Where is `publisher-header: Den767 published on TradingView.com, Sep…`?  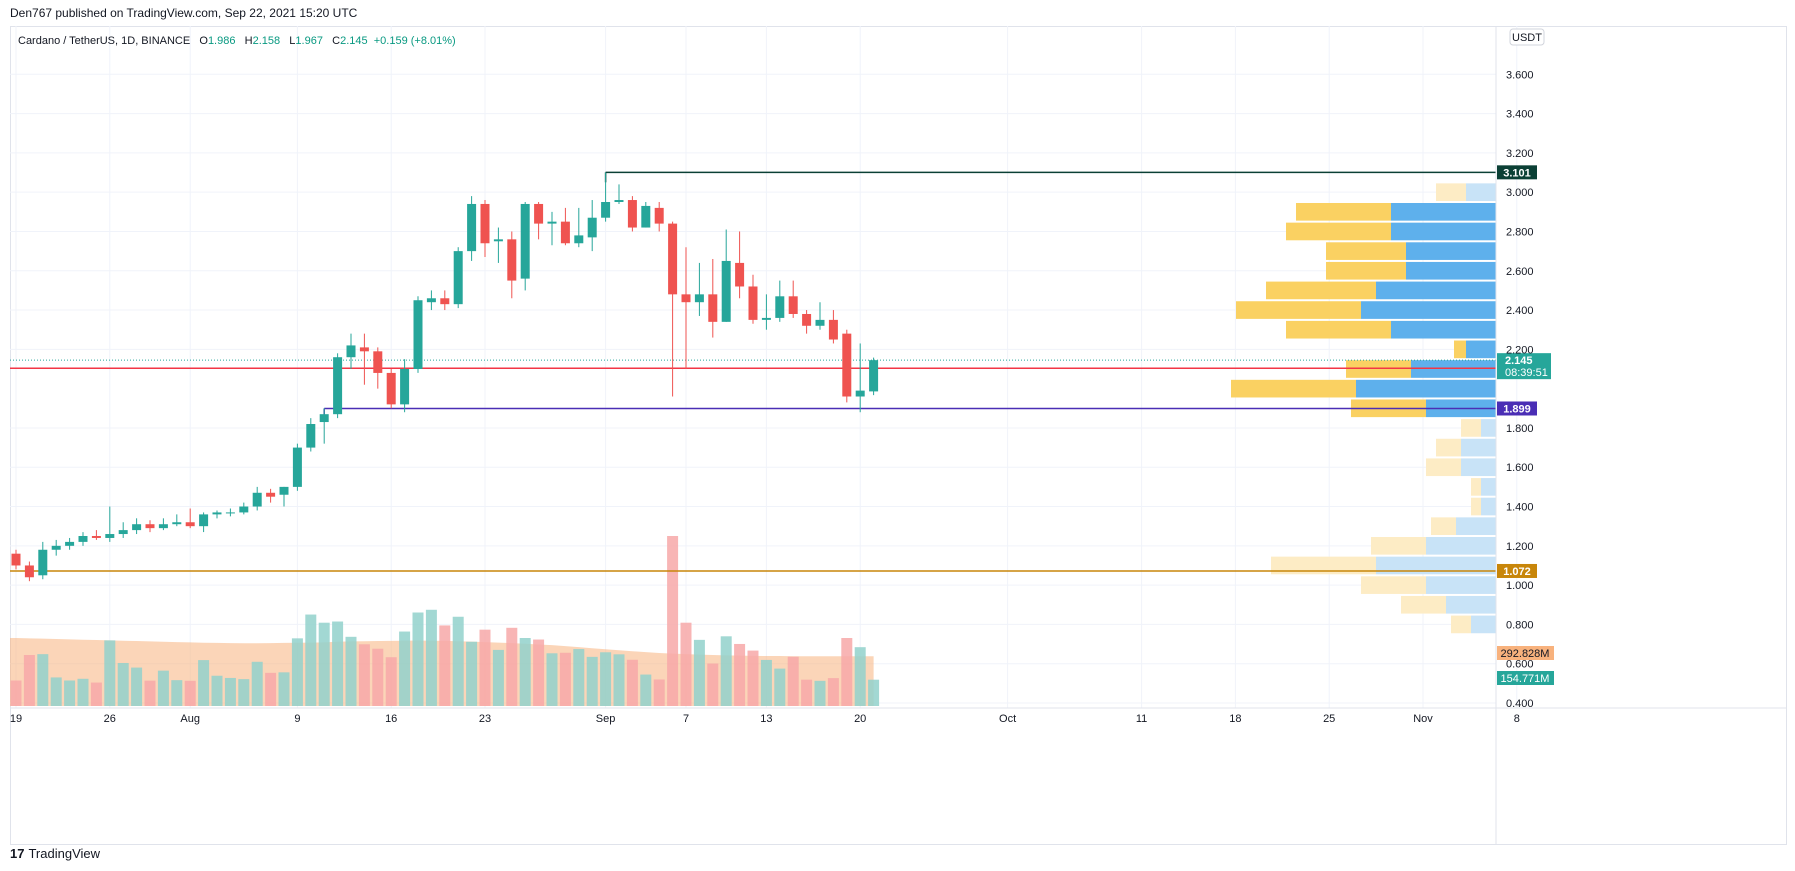
publisher-header: Den767 published on TradingView.com, Sep… is located at coordinates (184, 13).